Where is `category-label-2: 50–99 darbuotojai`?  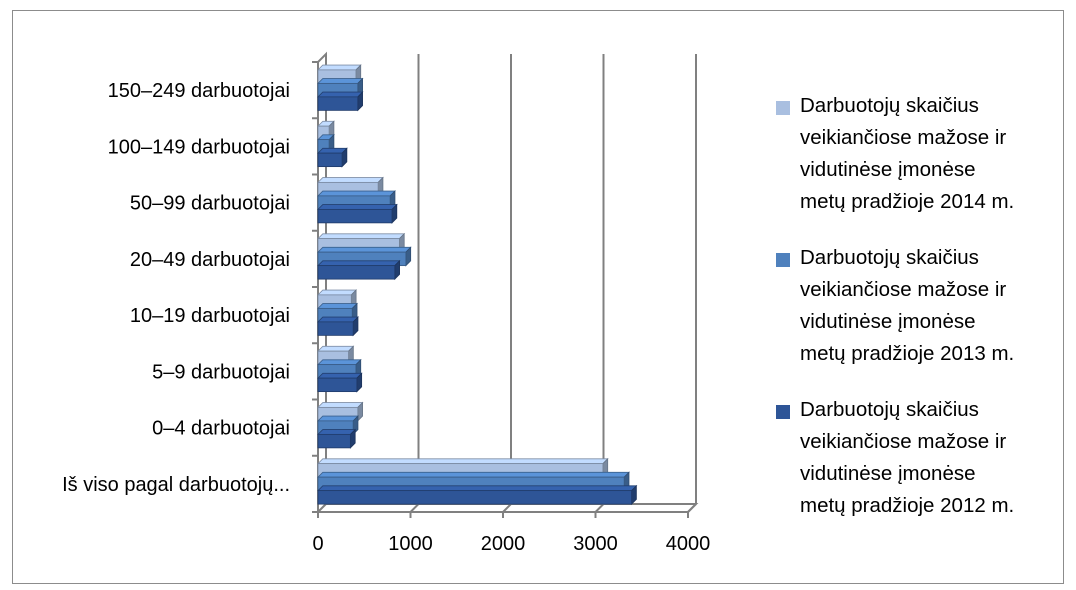
category-label-2: 50–99 darbuotojai is located at coordinates (210, 204).